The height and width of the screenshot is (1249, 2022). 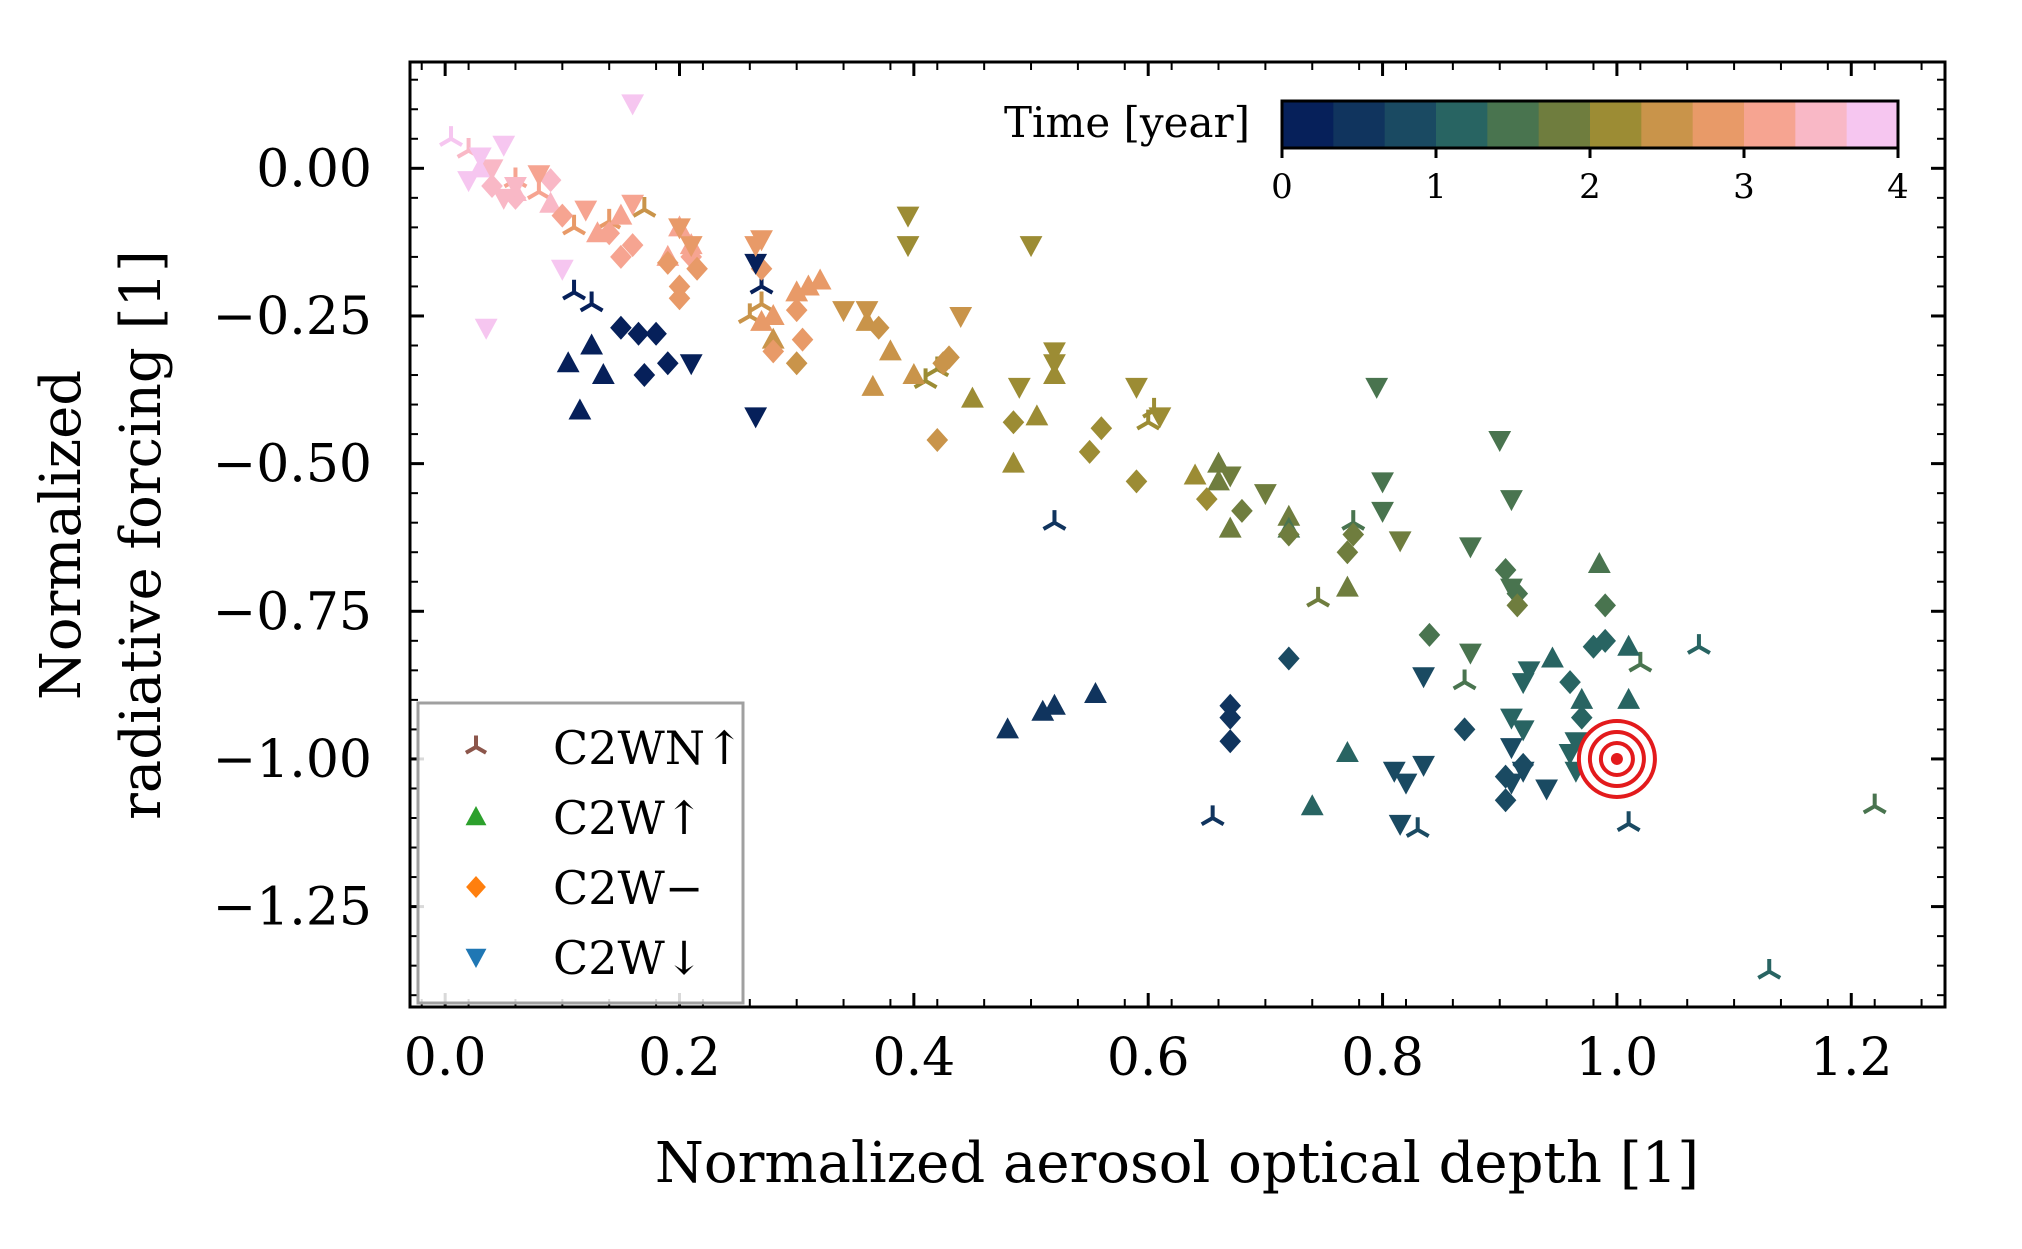 What do you see at coordinates (1616, 758) in the screenshot?
I see `reference-marker` at bounding box center [1616, 758].